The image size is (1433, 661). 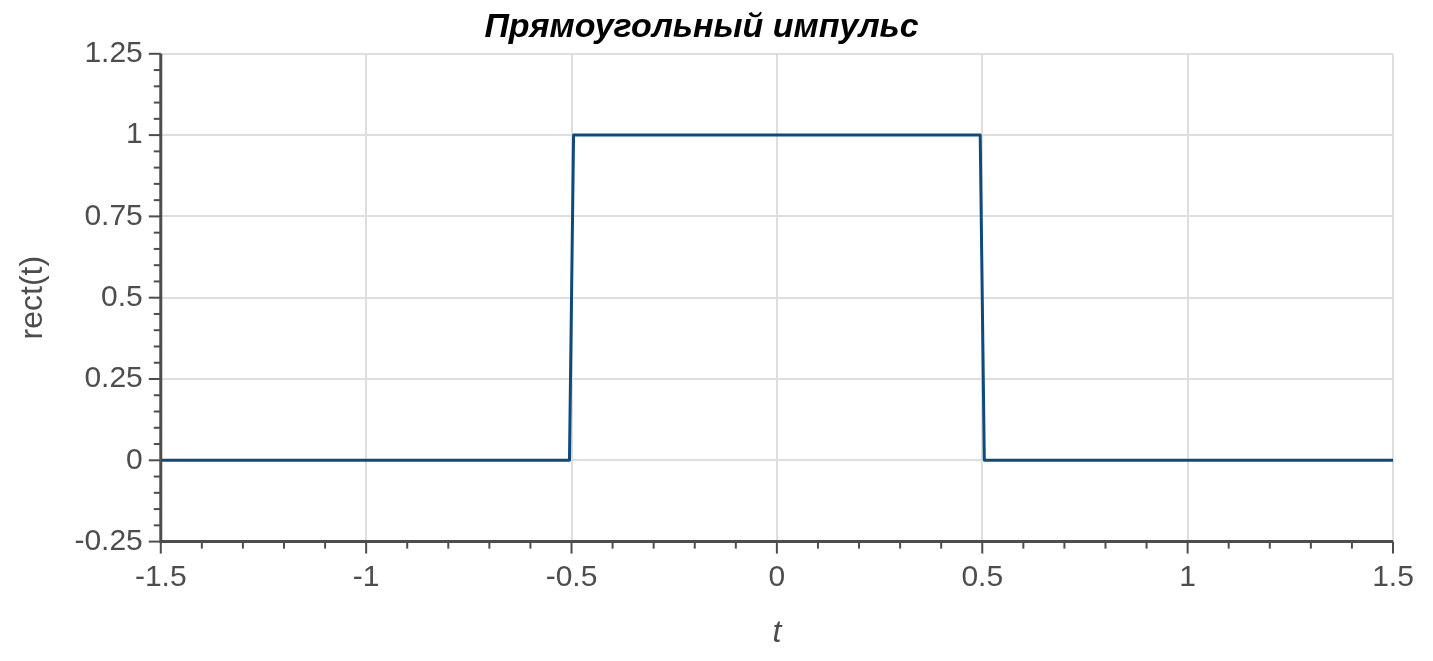 What do you see at coordinates (366, 575) in the screenshot?
I see `x-tick-label: -1` at bounding box center [366, 575].